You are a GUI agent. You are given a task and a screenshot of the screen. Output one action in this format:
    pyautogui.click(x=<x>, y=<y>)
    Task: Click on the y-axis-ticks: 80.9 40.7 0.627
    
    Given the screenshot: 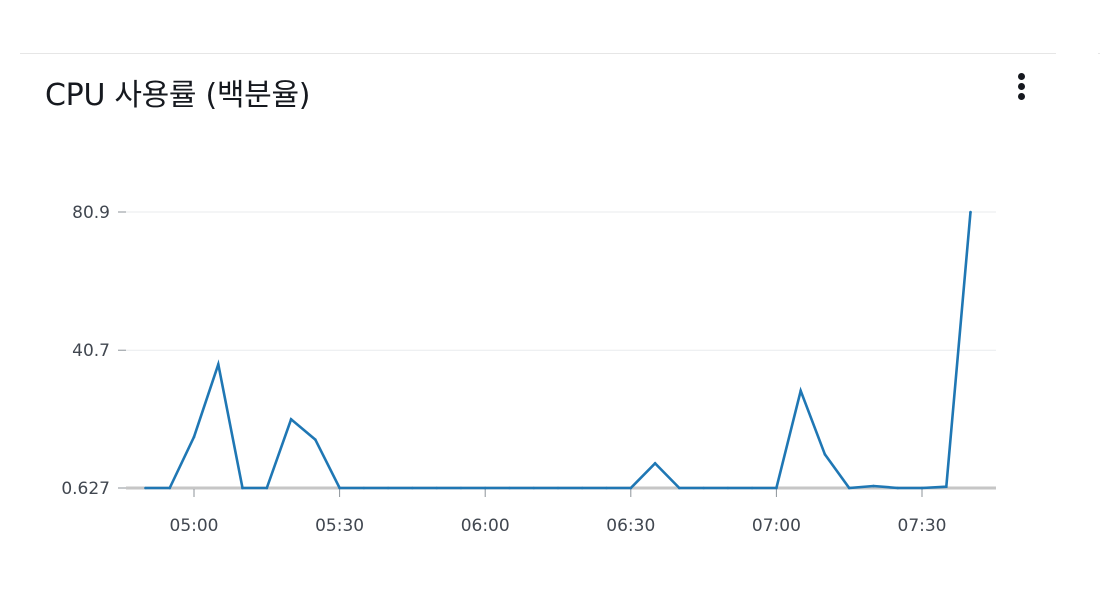 What is the action you would take?
    pyautogui.click(x=85, y=351)
    